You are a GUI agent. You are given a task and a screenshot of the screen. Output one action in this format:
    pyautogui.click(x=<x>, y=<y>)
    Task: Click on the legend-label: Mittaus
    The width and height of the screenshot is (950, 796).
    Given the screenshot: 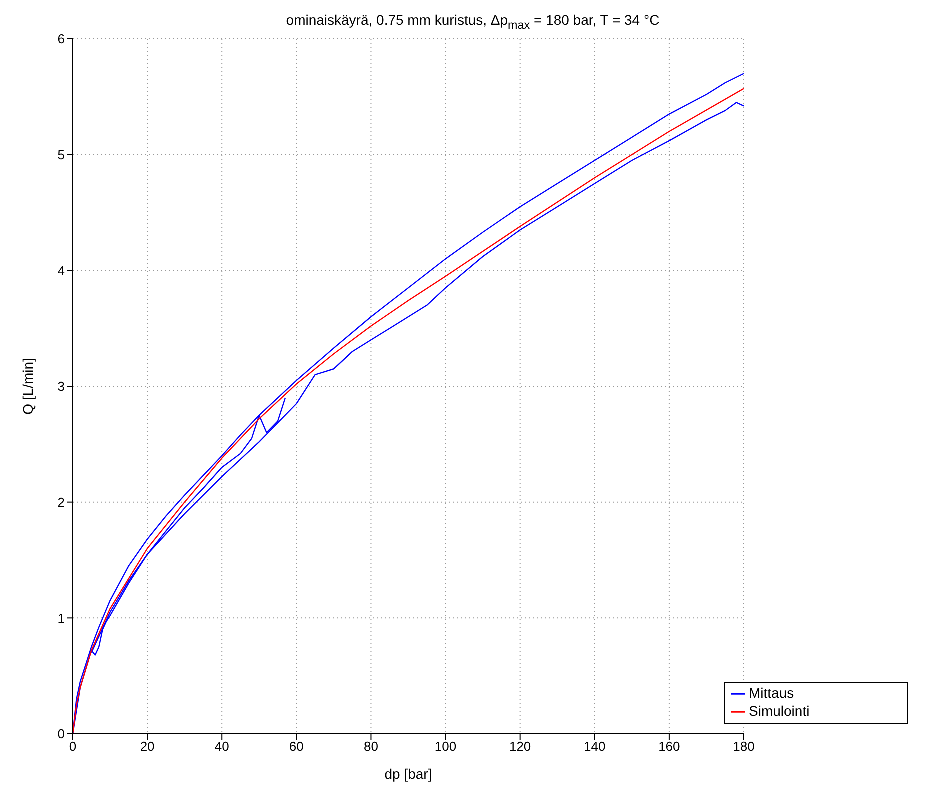 What is the action you would take?
    pyautogui.click(x=771, y=693)
    